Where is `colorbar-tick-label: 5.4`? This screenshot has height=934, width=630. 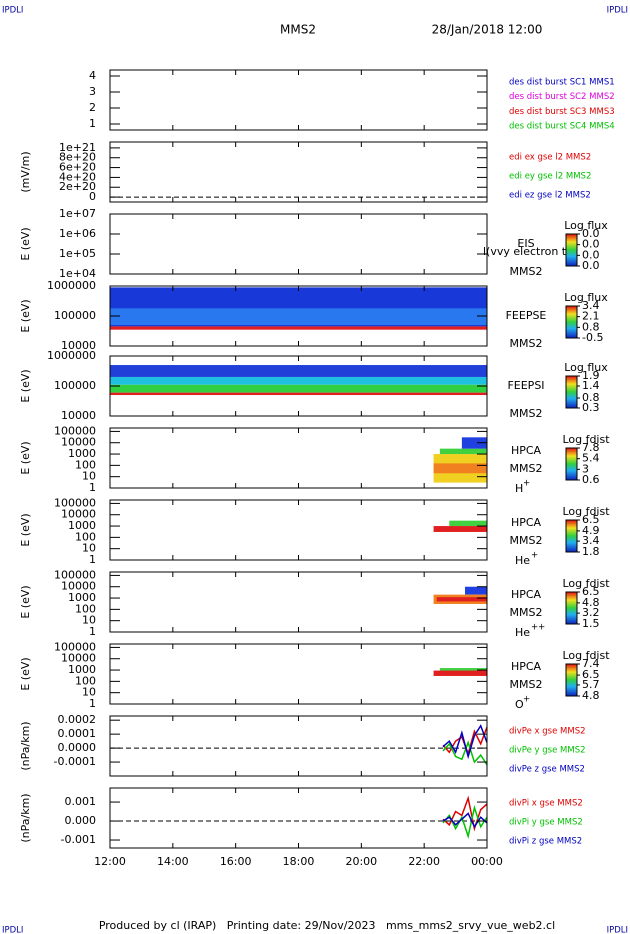 colorbar-tick-label: 5.4 is located at coordinates (591, 458).